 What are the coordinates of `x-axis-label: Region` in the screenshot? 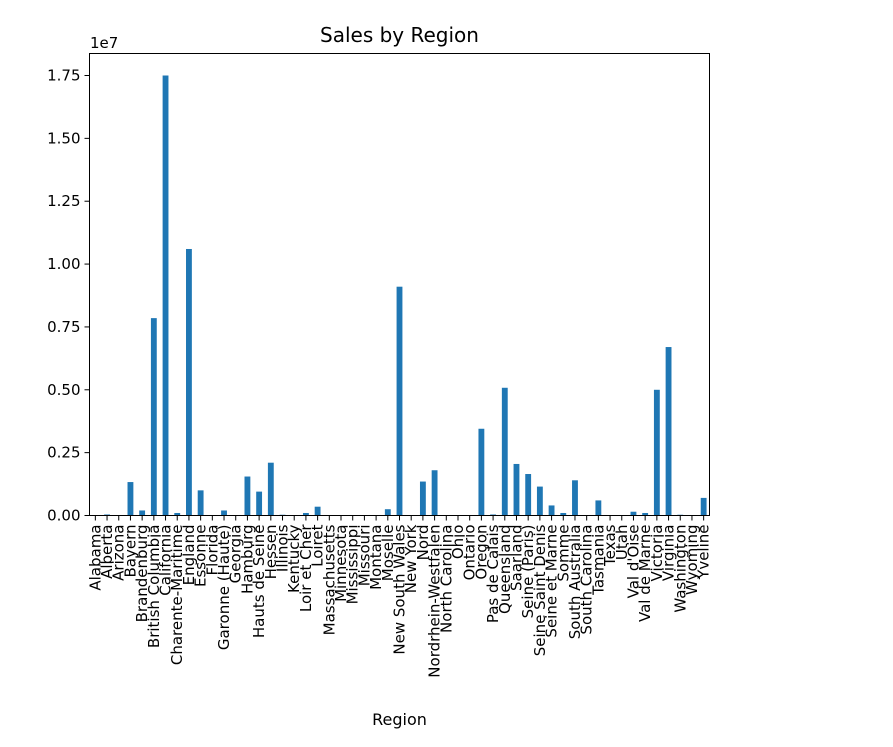 It's located at (399, 719).